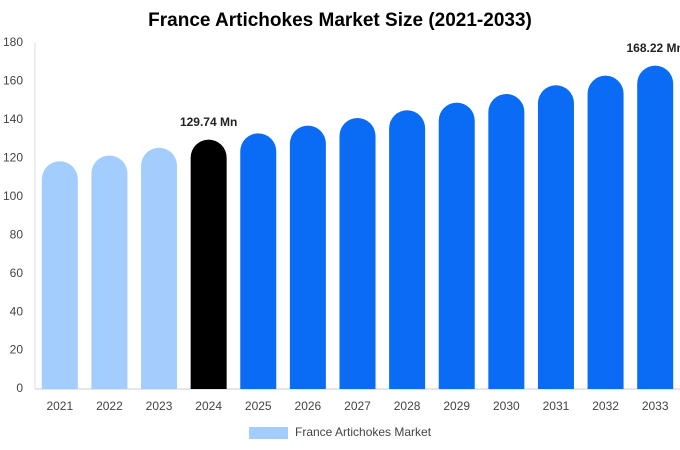 This screenshot has width=680, height=450. I want to click on x-tick-label: 2024, so click(208, 406).